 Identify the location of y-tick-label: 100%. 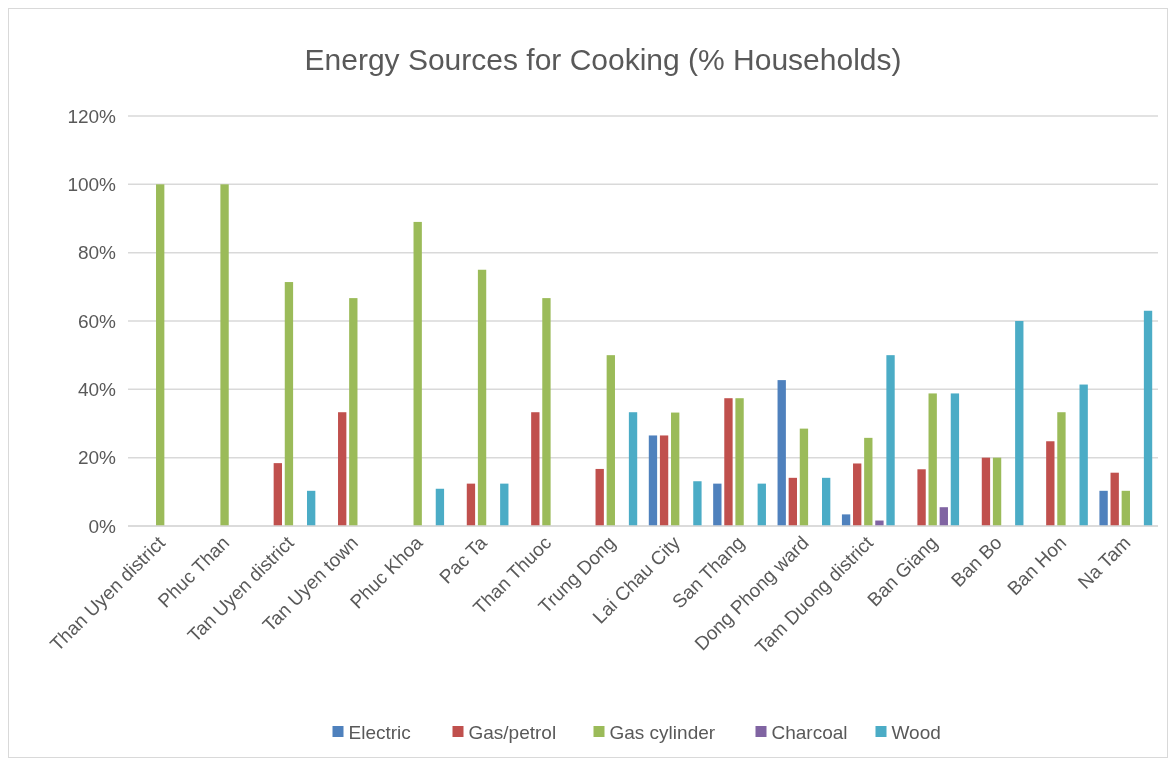
(92, 184).